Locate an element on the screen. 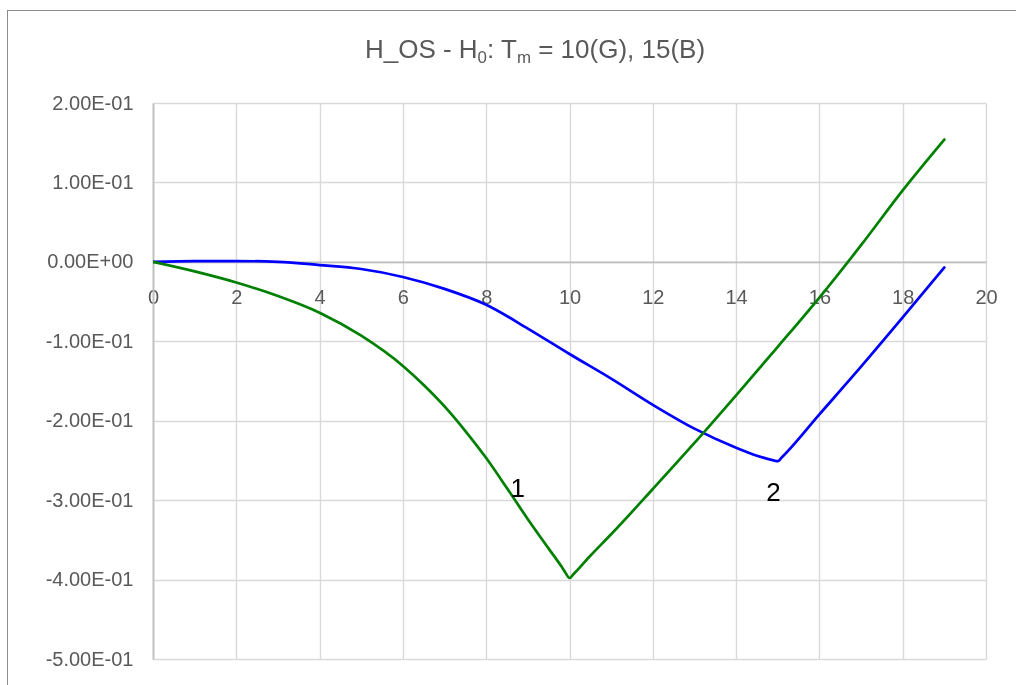 This screenshot has width=1016, height=685. y-tick-label: -1.00E-01 is located at coordinates (89, 340).